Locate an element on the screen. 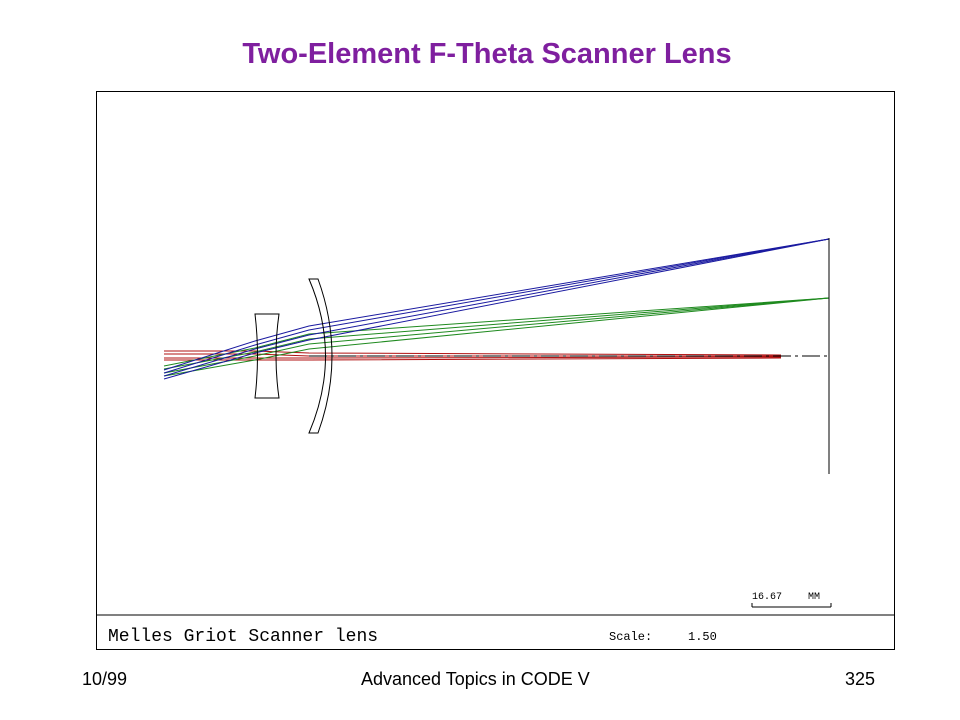  scale-label: Scale: is located at coordinates (630, 637).